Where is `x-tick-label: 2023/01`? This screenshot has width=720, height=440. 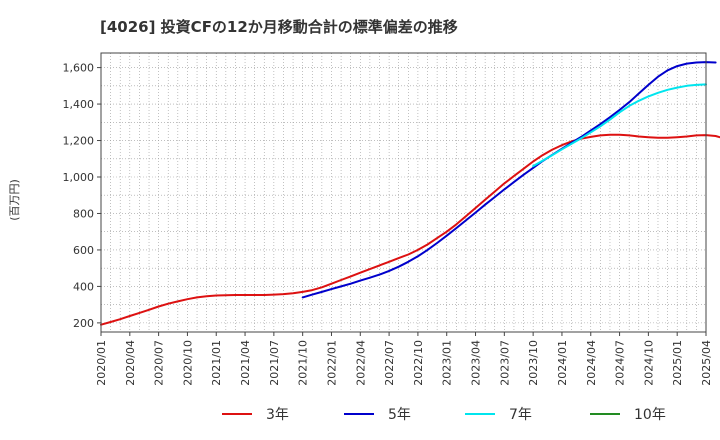 x-tick-label: 2023/01 is located at coordinates (447, 363).